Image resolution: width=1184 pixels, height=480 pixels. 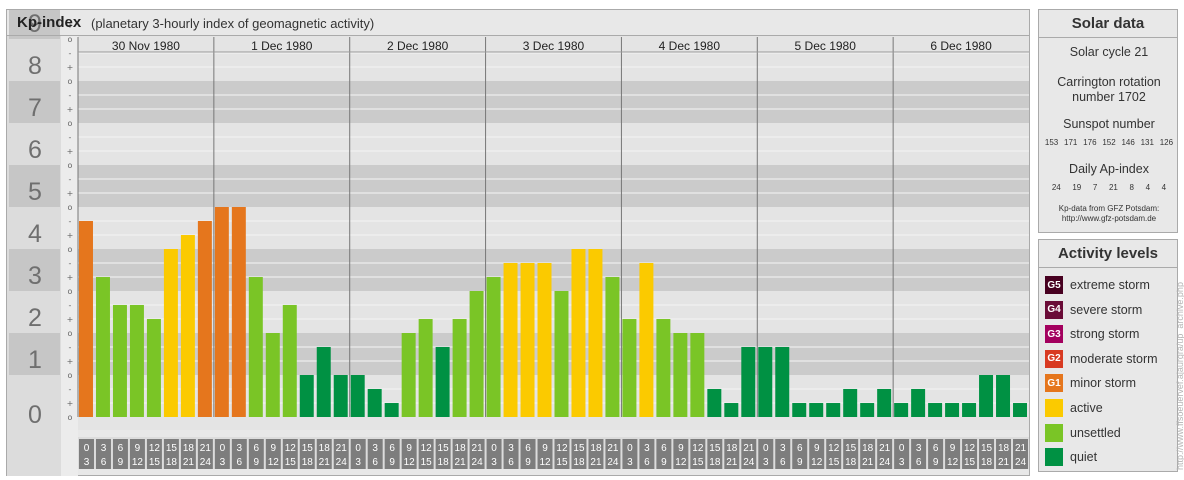 I want to click on legend-item-minor-storm: G1 minor storm, so click(x=1090, y=383).